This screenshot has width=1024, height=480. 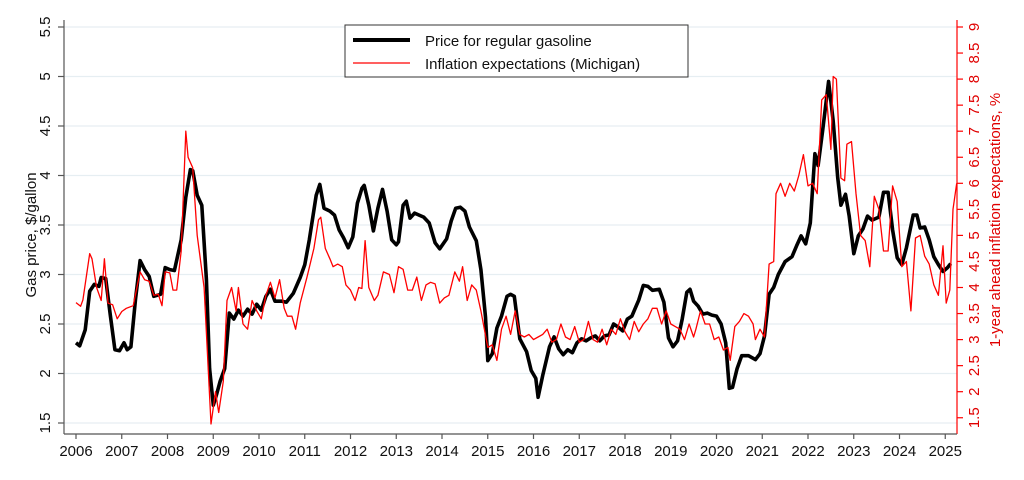 I want to click on legend-box, so click(x=516, y=51).